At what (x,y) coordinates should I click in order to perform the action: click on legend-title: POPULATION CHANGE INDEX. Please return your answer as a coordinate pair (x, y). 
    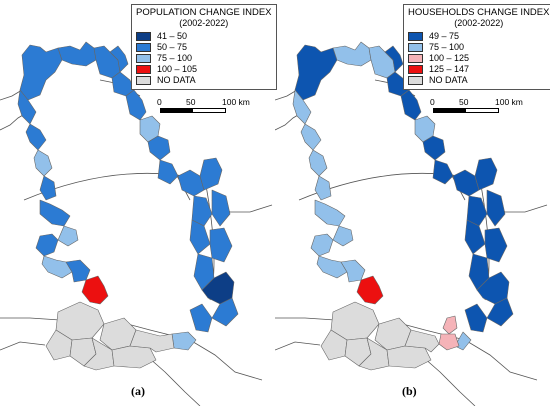
    Looking at the image, I should click on (204, 12).